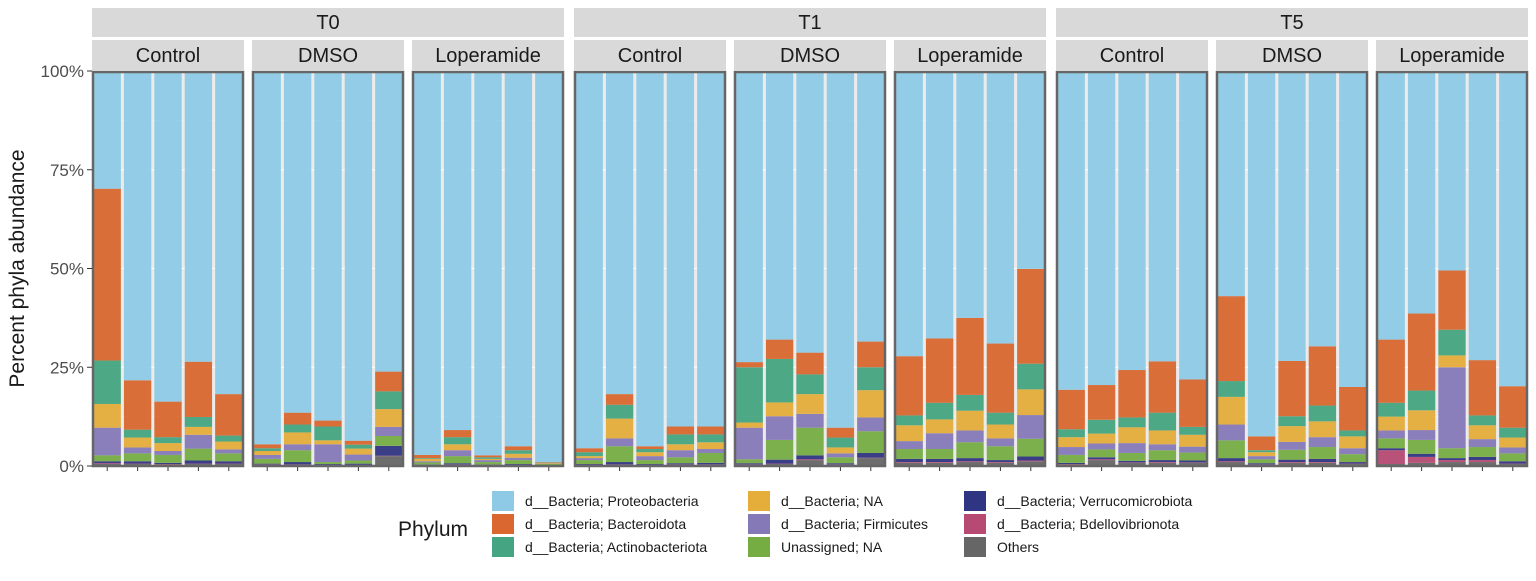  What do you see at coordinates (328, 56) in the screenshot?
I see `treatment-strip-label: DMSO` at bounding box center [328, 56].